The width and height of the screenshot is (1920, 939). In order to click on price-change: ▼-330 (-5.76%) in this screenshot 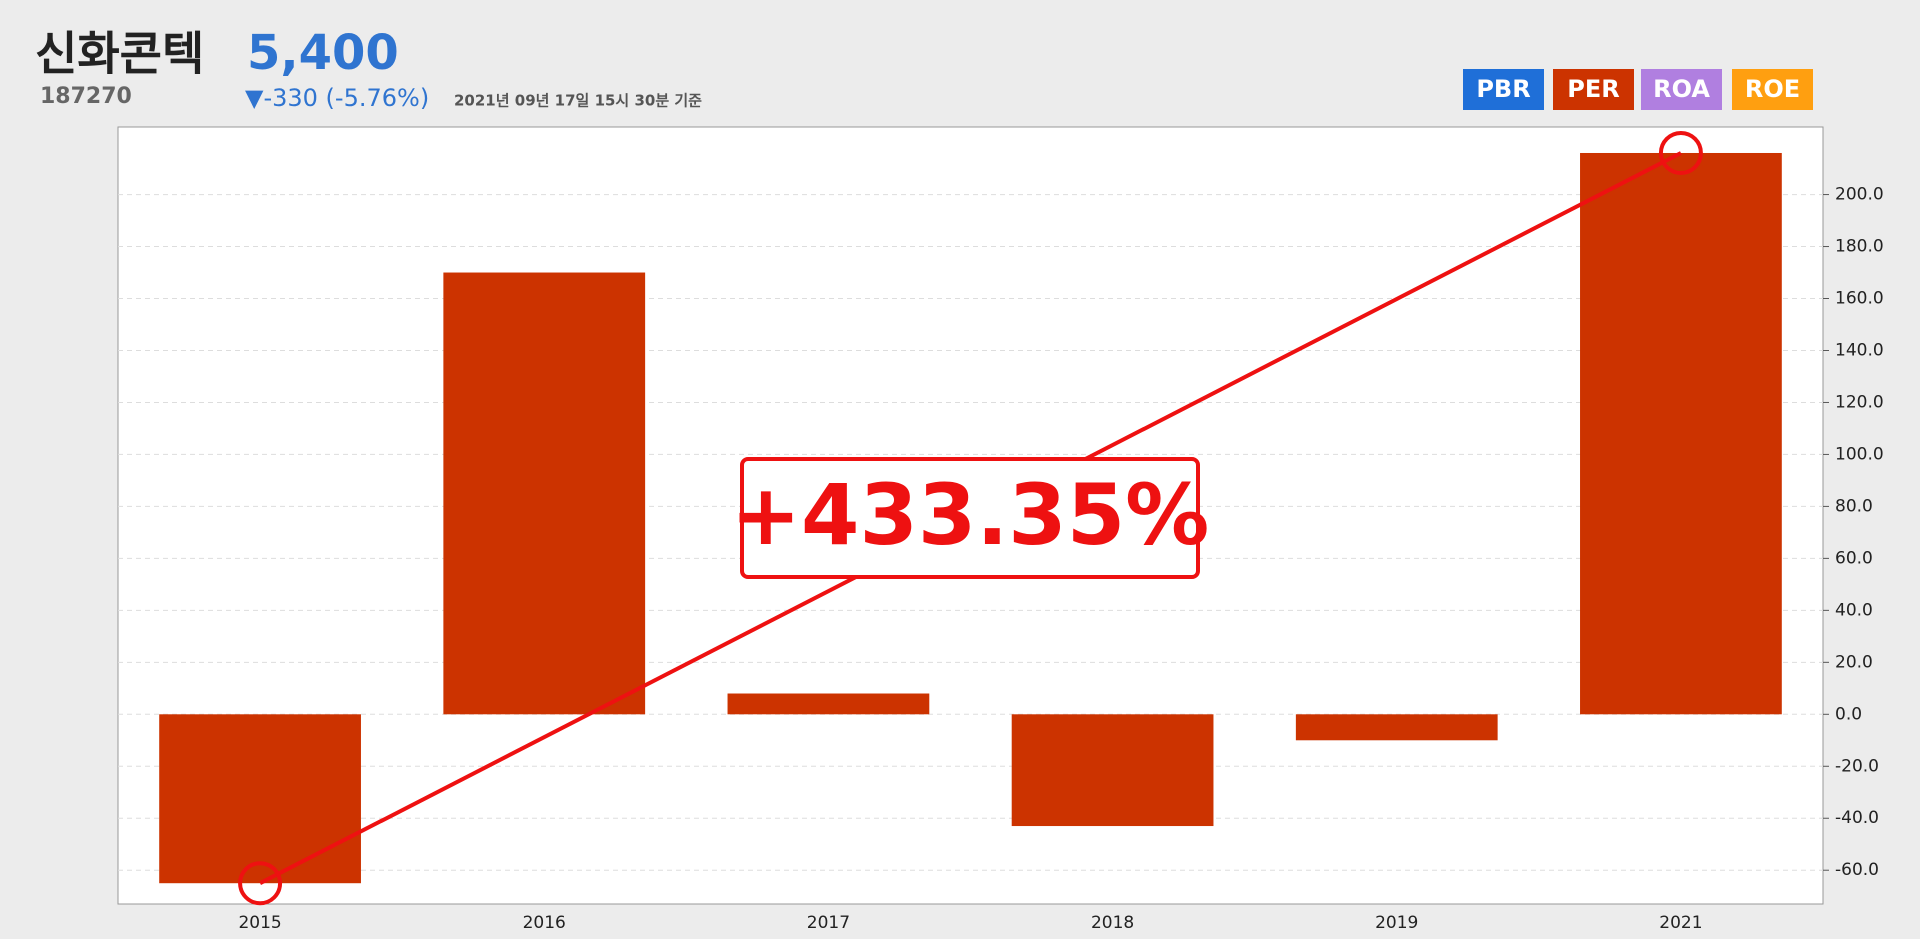, I will do `click(337, 98)`.